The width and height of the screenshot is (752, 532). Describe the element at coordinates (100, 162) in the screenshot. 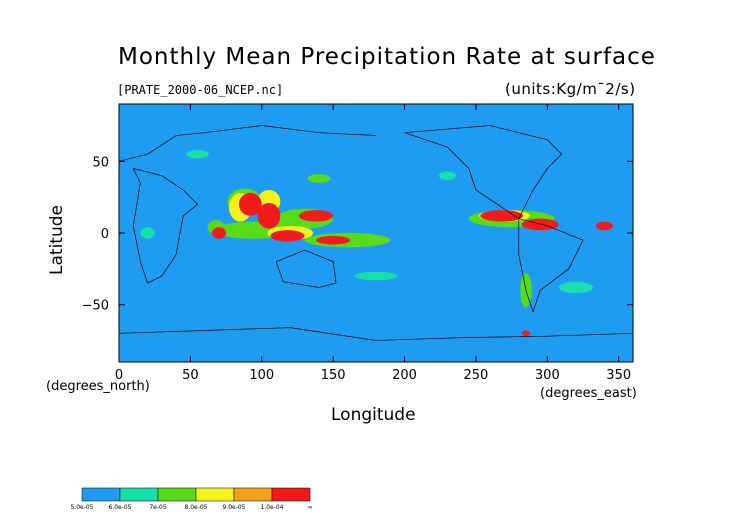

I see `y-tick-label: 50` at that location.